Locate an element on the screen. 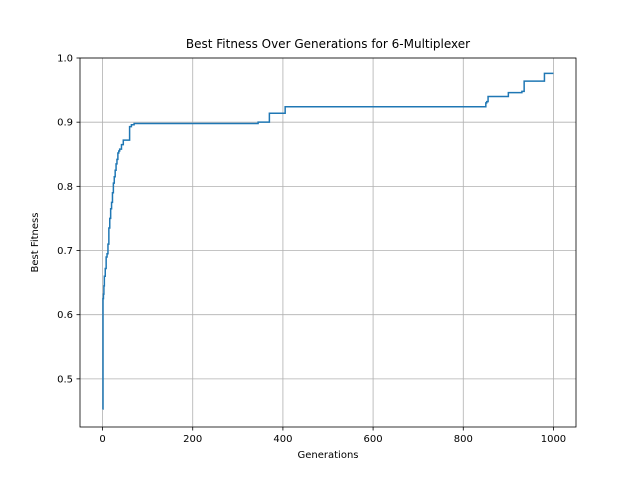 The width and height of the screenshot is (640, 480). x-tick-label: 400 is located at coordinates (282, 439).